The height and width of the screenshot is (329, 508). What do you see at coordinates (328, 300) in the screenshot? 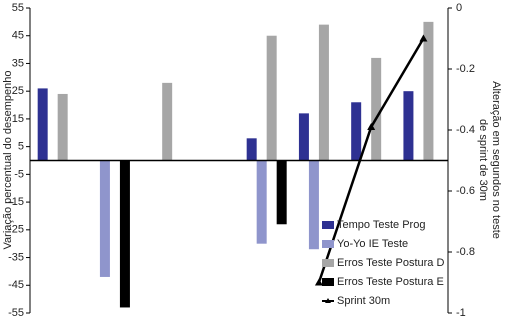
I see `legend-marker` at bounding box center [328, 300].